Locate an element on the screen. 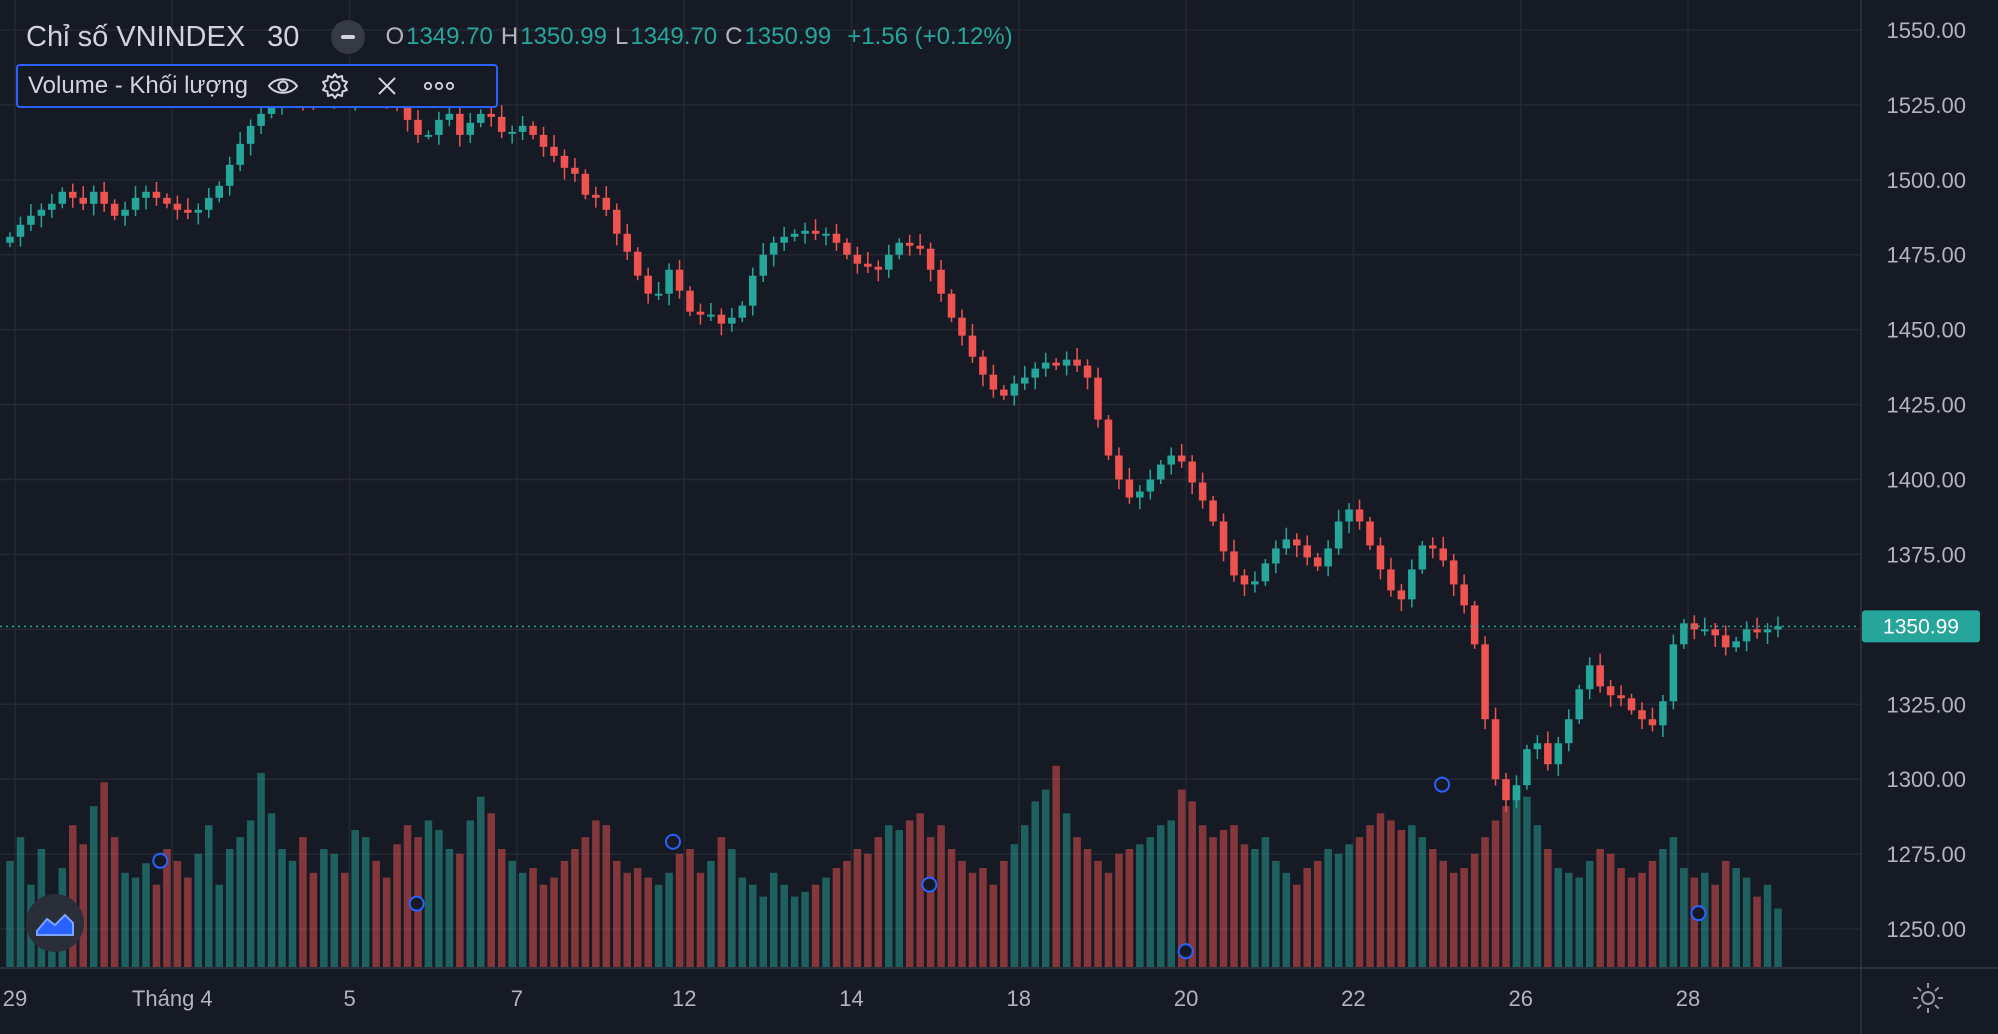 Image resolution: width=1998 pixels, height=1034 pixels. close-icon is located at coordinates (387, 86).